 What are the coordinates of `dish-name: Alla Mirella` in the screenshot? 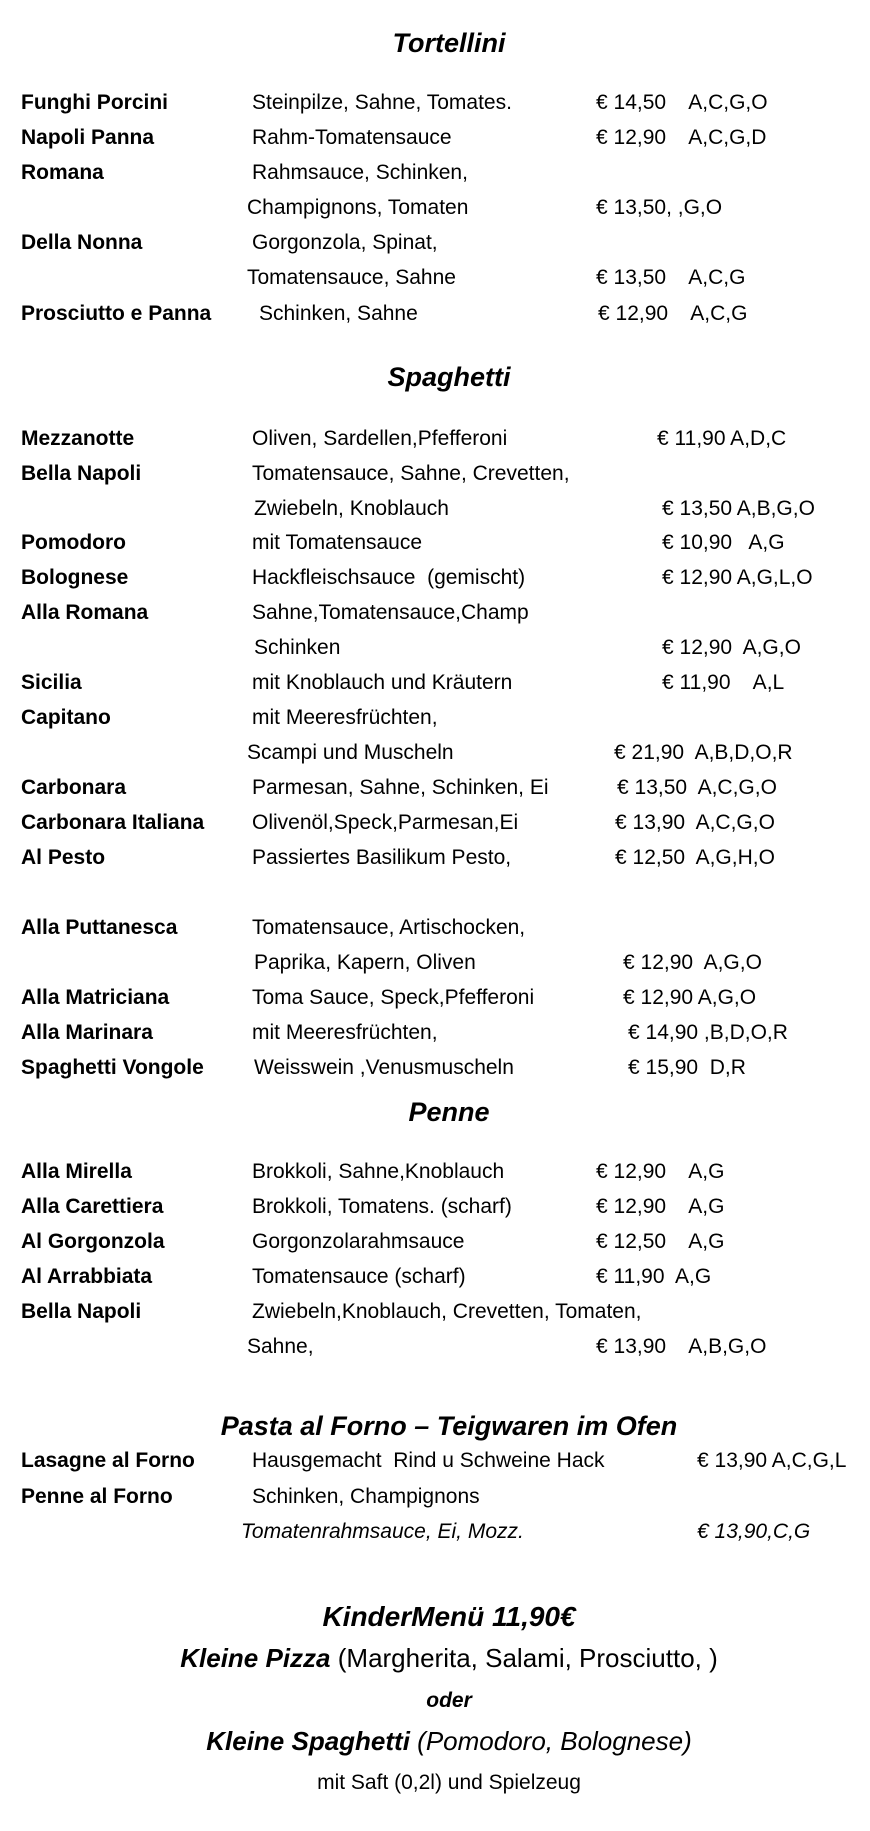 It's located at (76, 1171).